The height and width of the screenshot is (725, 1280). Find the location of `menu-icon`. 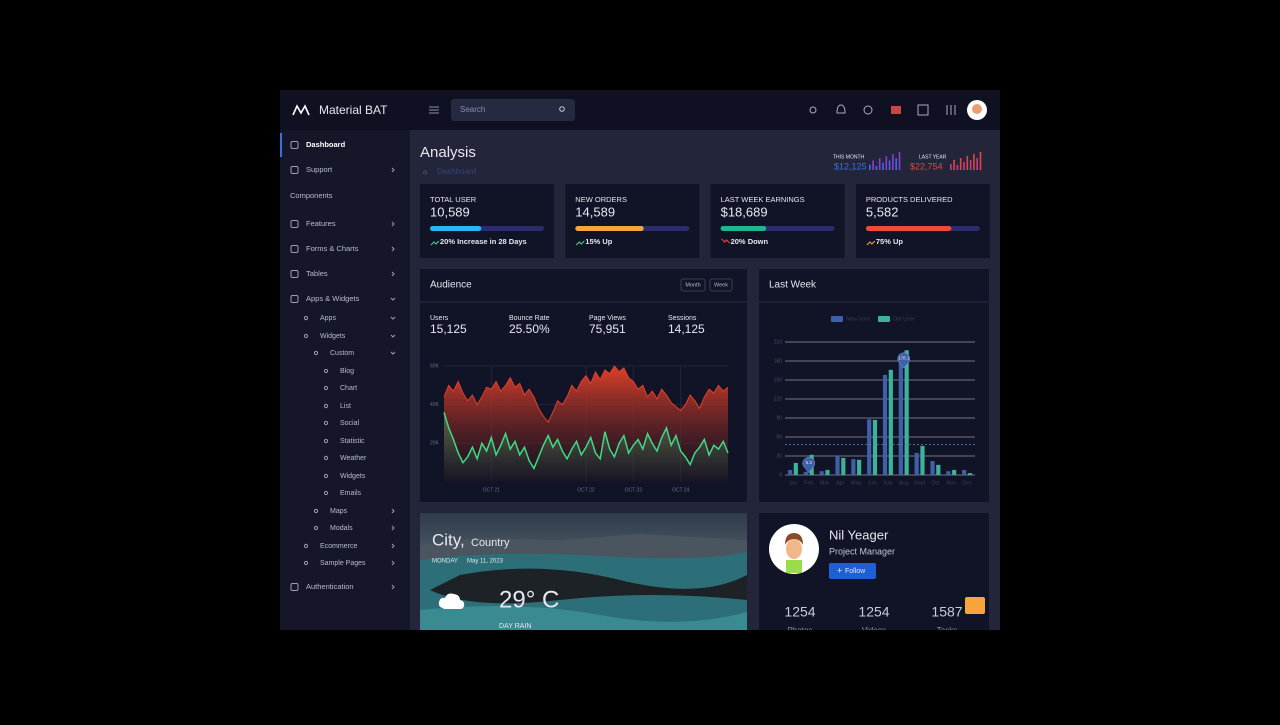

menu-icon is located at coordinates (434, 110).